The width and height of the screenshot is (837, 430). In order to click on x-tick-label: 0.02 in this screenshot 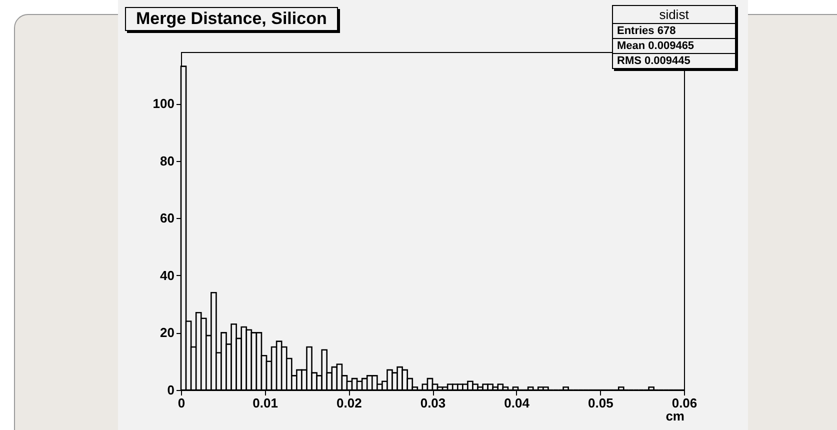, I will do `click(349, 403)`.